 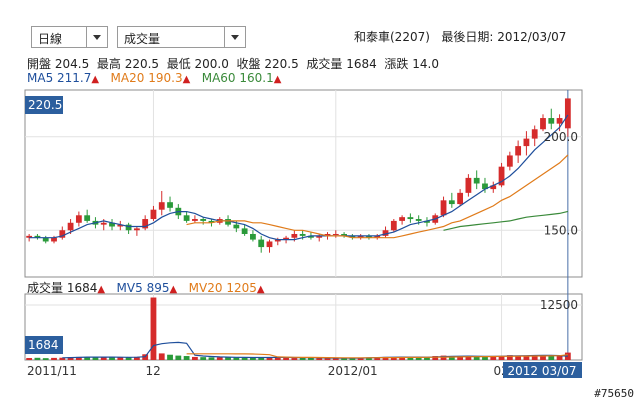 I want to click on price-ma-line: MA5 211.7▲ MA20 190.3▲ MA60 160.1▲, so click(x=154, y=78).